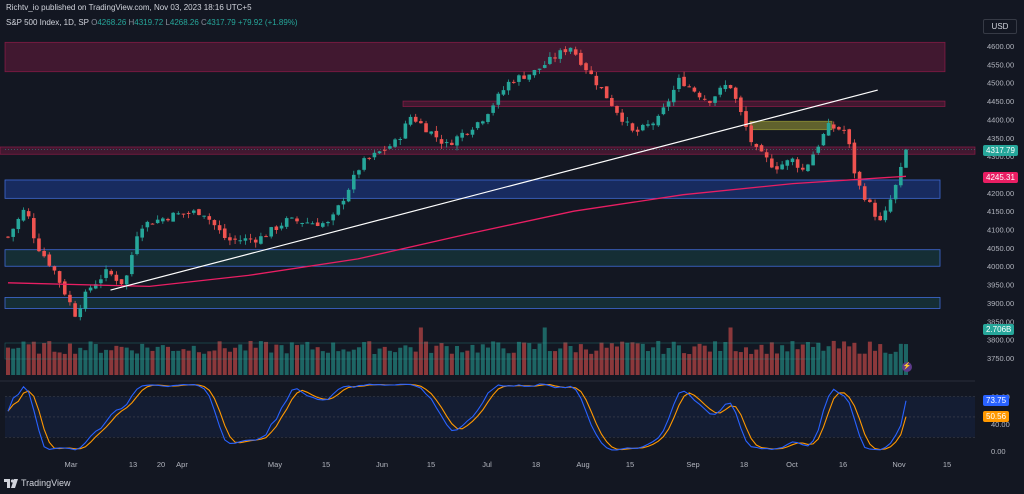 Image resolution: width=1024 pixels, height=494 pixels. I want to click on tradingview-brand: TradingView, so click(46, 483).